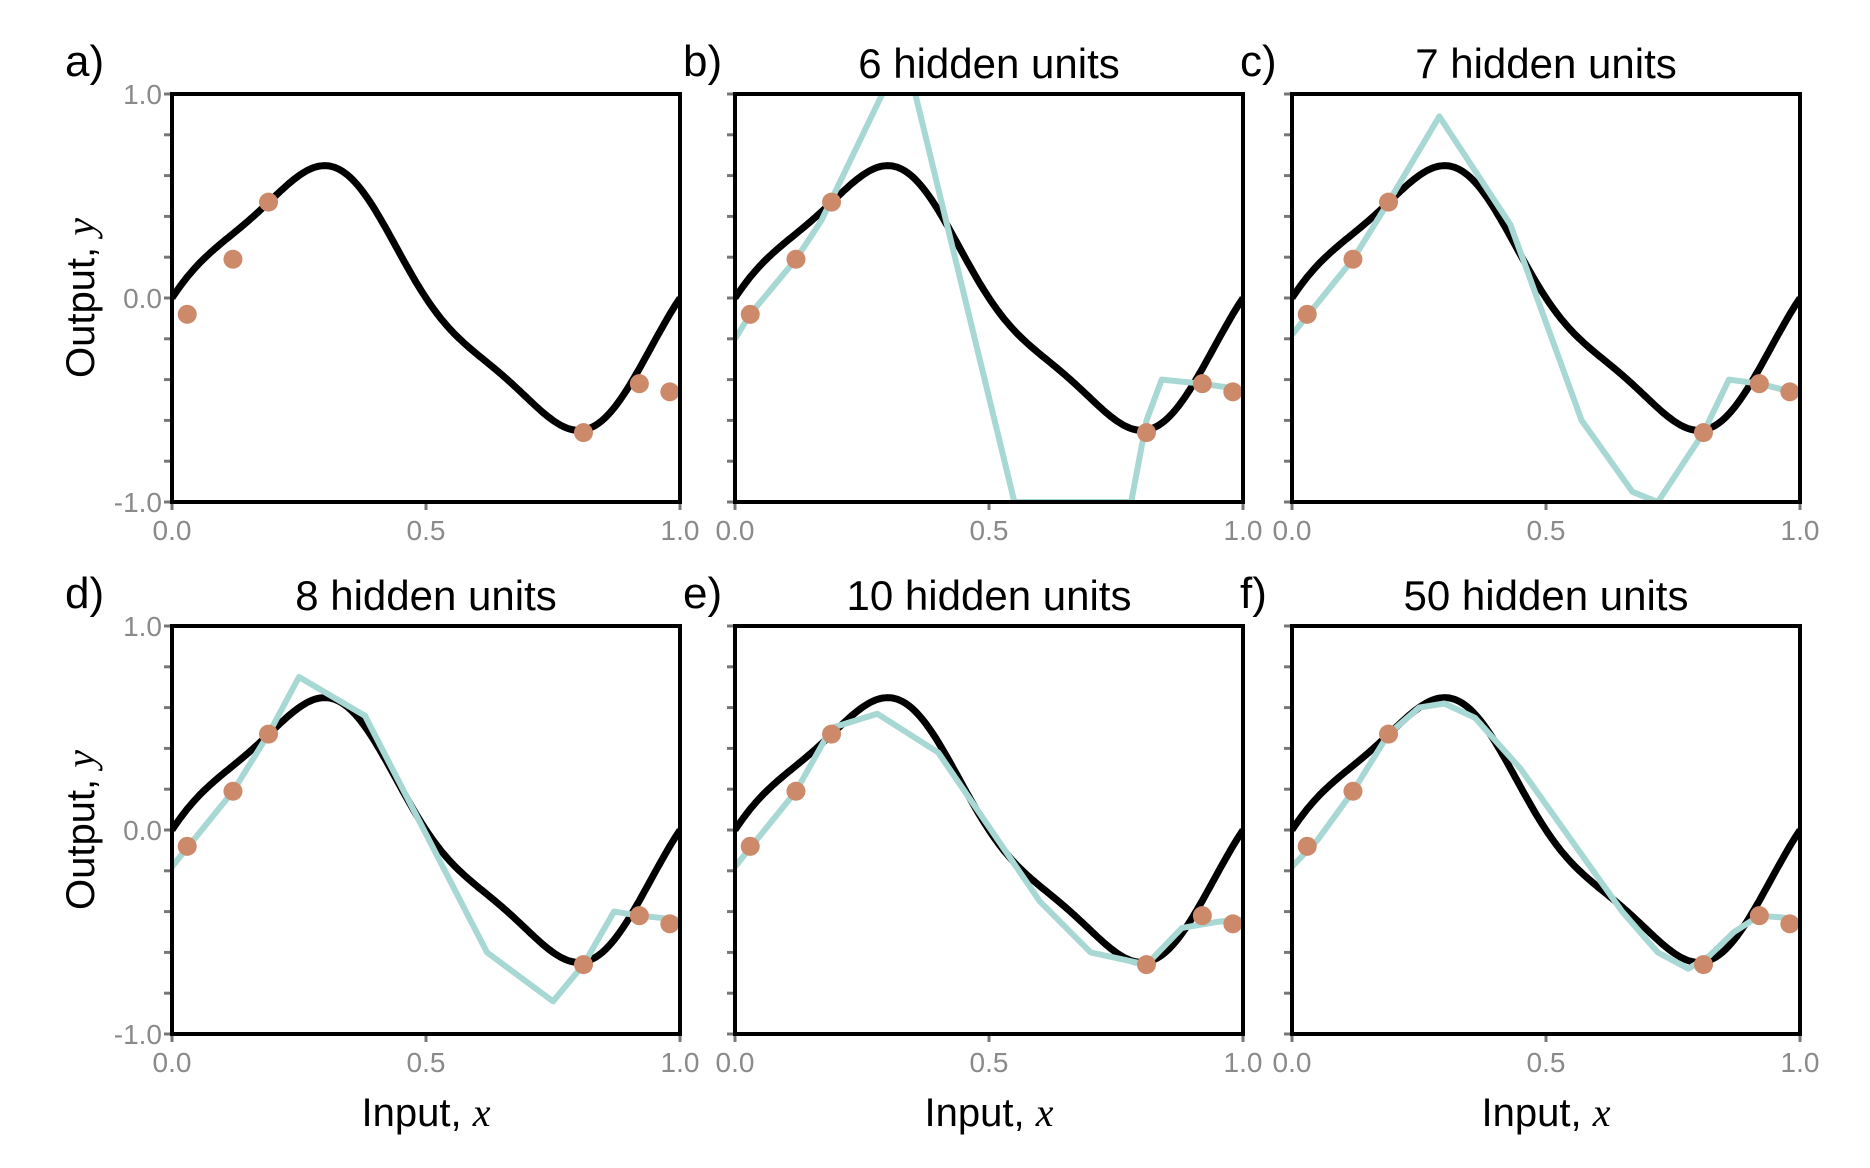 The width and height of the screenshot is (1870, 1168). I want to click on y-axis-label-var: y, so click(80, 229).